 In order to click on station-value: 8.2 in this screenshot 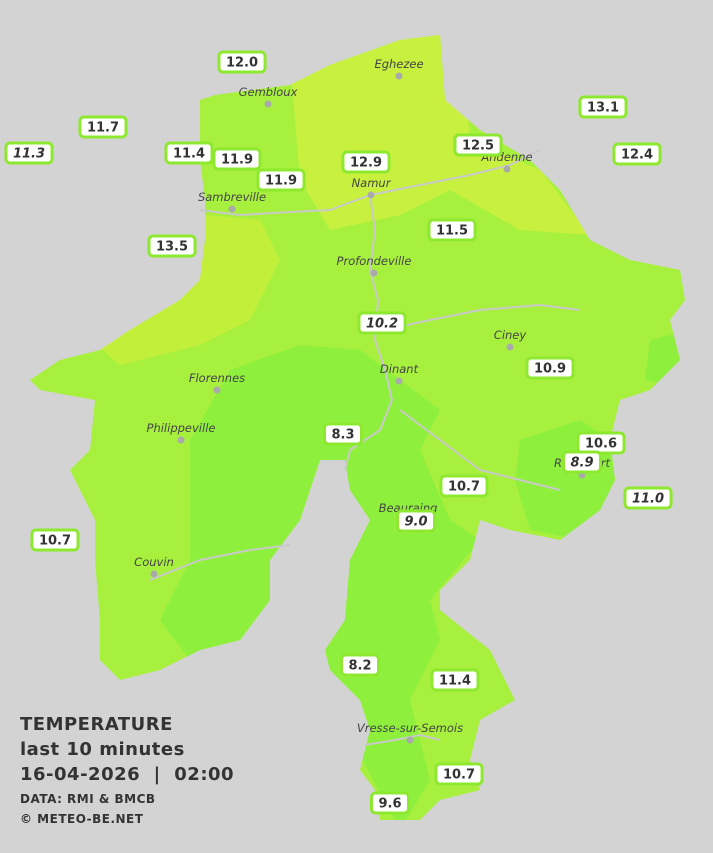, I will do `click(359, 666)`.